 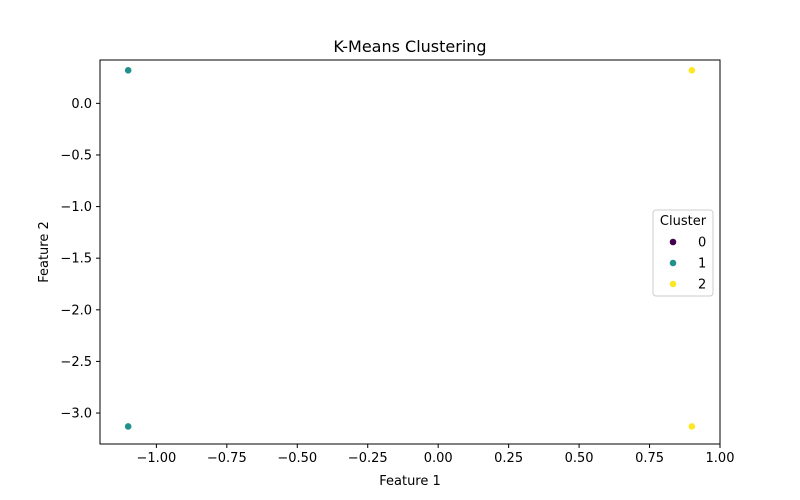 What do you see at coordinates (76, 207) in the screenshot?
I see `y-tick-label: −1.0` at bounding box center [76, 207].